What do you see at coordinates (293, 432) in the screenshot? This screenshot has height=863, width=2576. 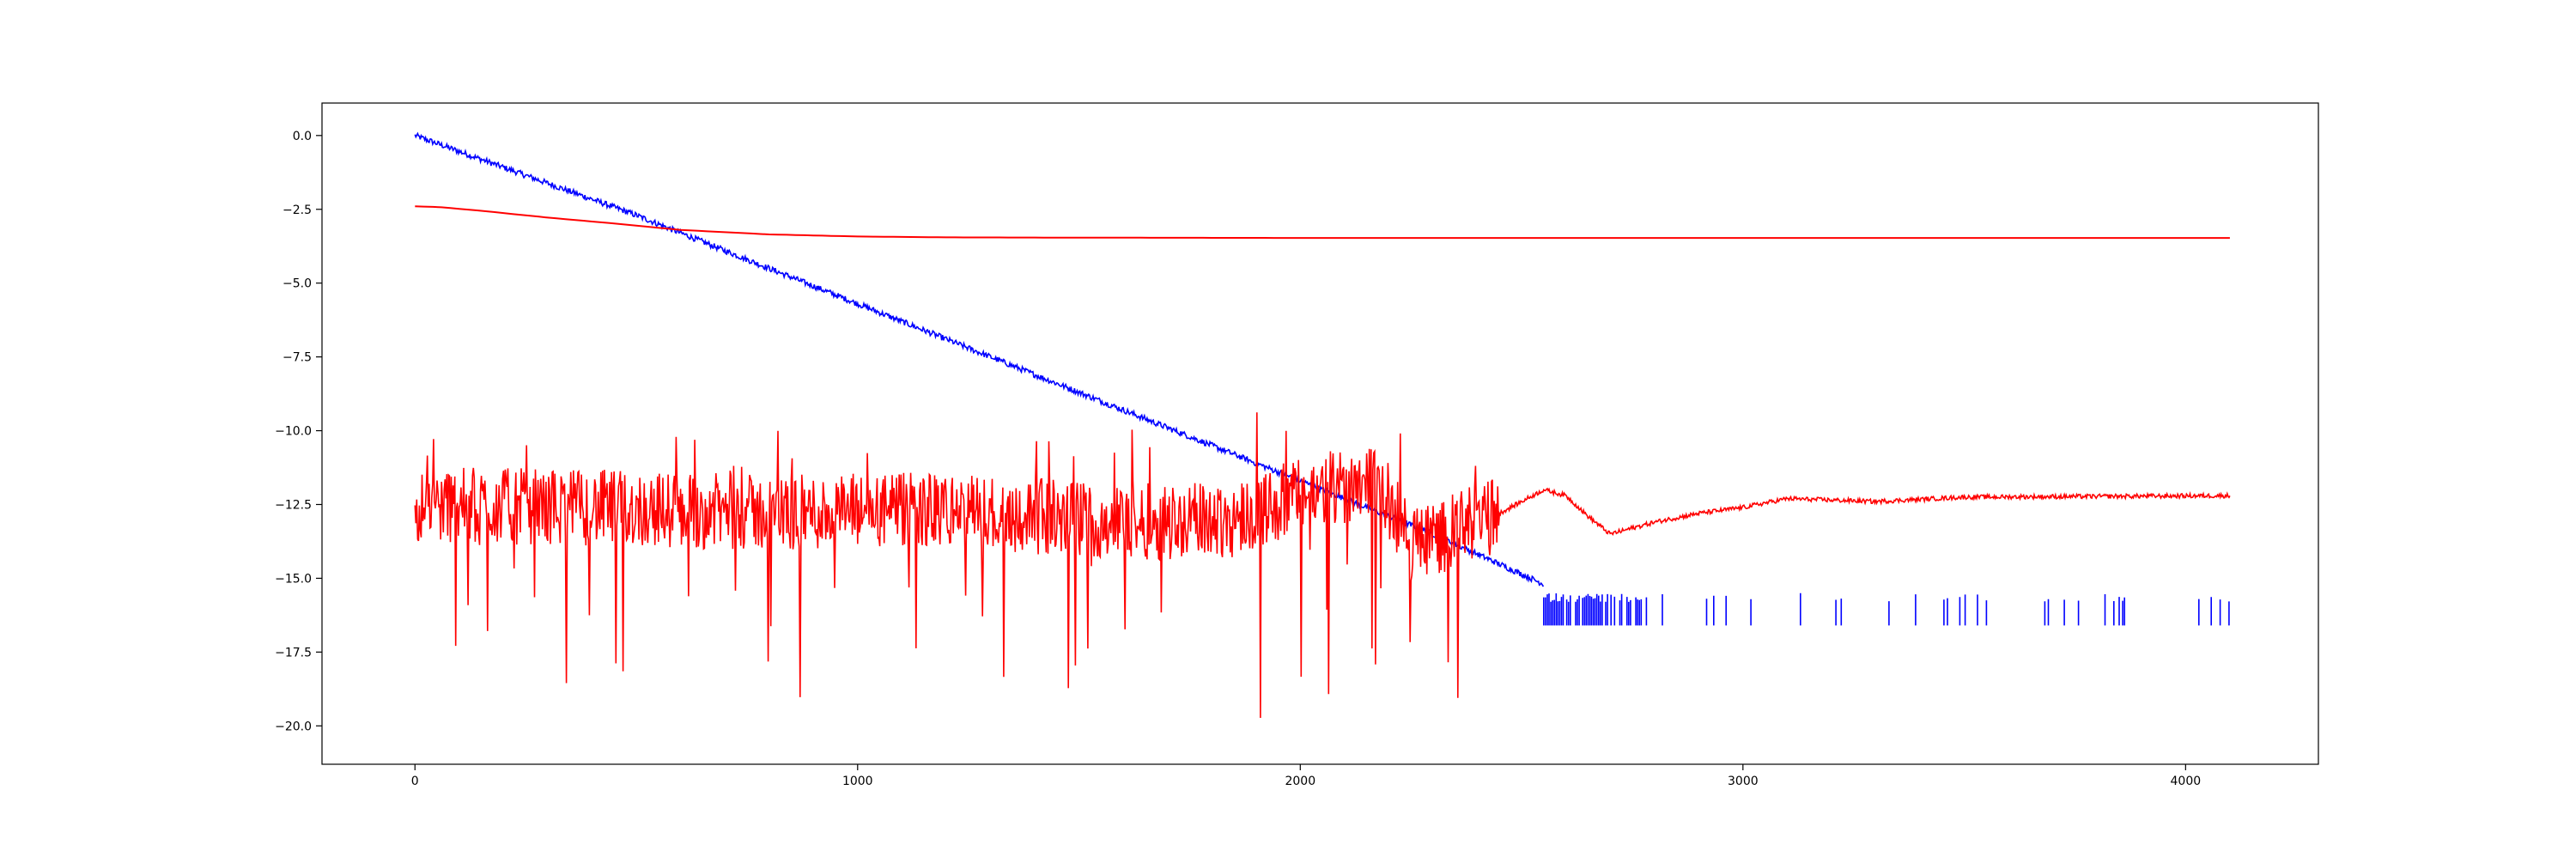 I see `y-tick-label-4: −10.0` at bounding box center [293, 432].